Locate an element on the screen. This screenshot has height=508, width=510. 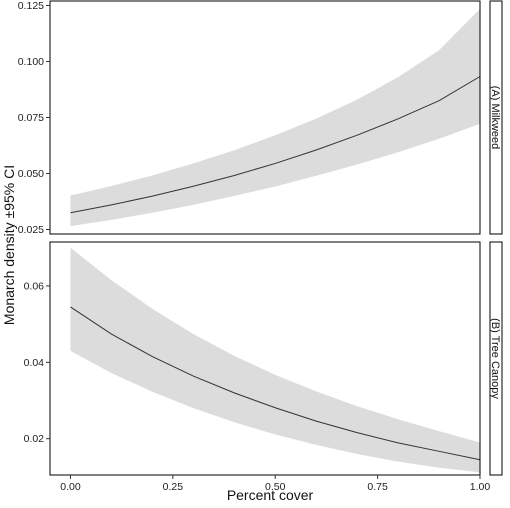
y-tick-label: 0.125 is located at coordinates (31, 6).